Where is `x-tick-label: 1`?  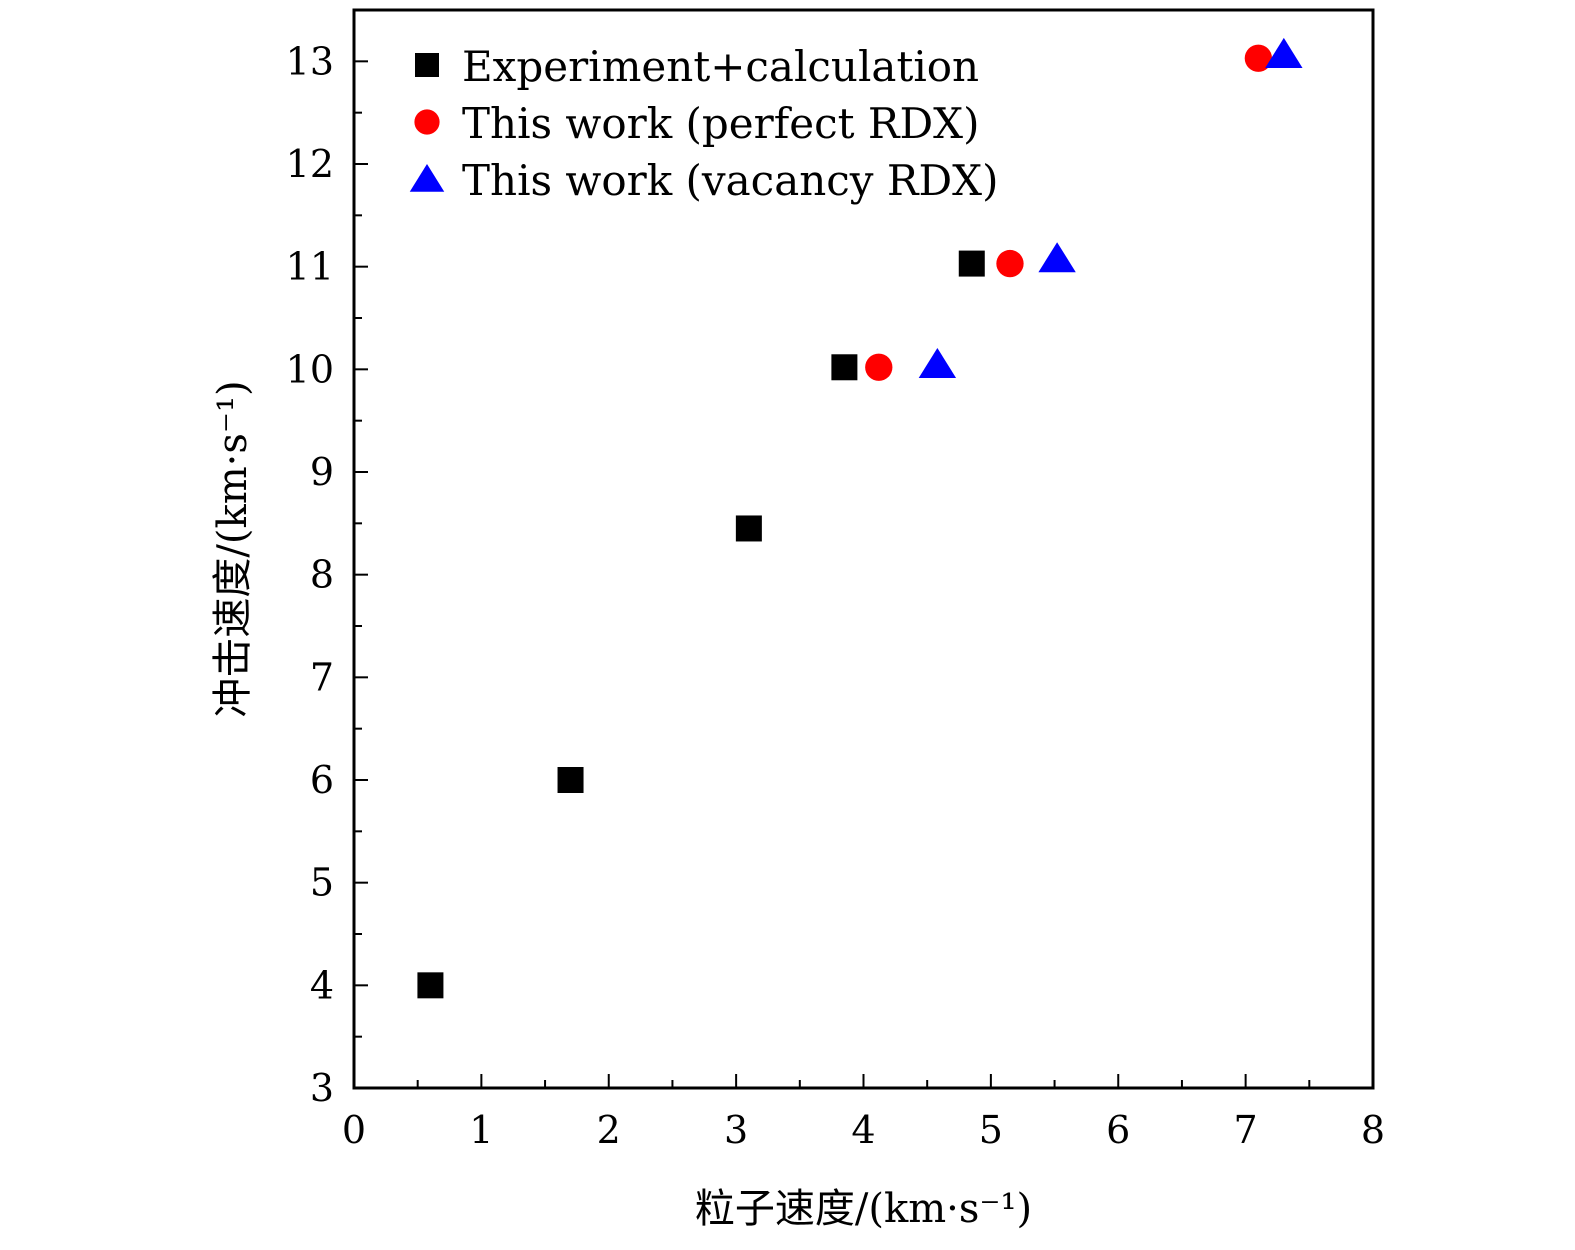 x-tick-label: 1 is located at coordinates (481, 1130).